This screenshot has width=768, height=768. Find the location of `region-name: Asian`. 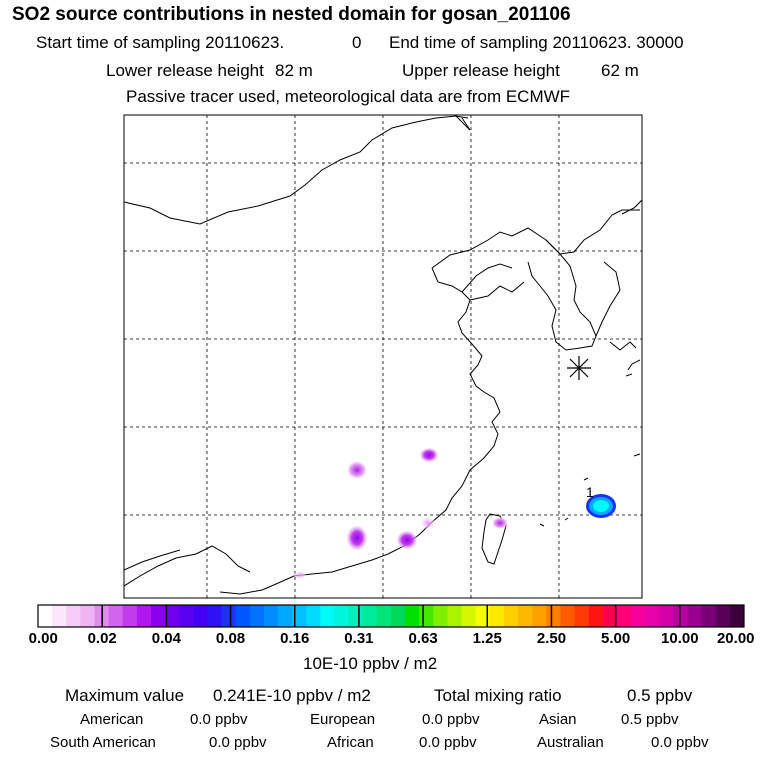

region-name: Asian is located at coordinates (558, 719).